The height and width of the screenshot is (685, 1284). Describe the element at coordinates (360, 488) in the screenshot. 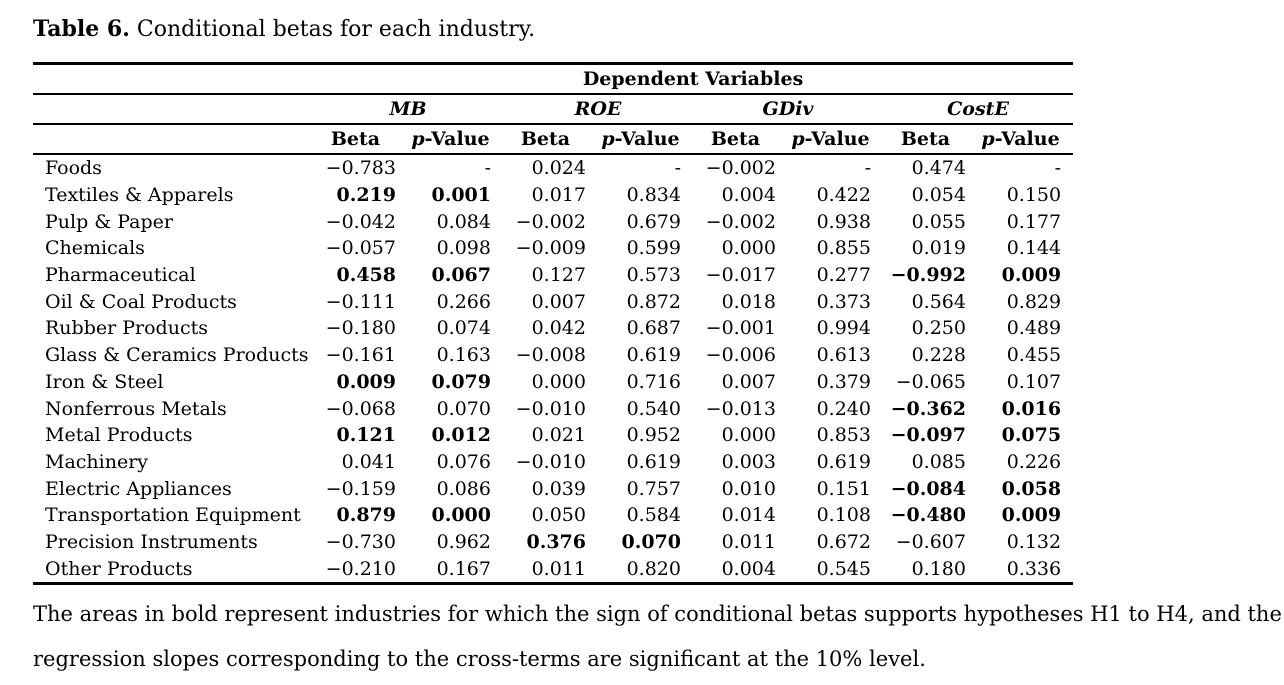

I see `beta-cell: −0.159` at that location.